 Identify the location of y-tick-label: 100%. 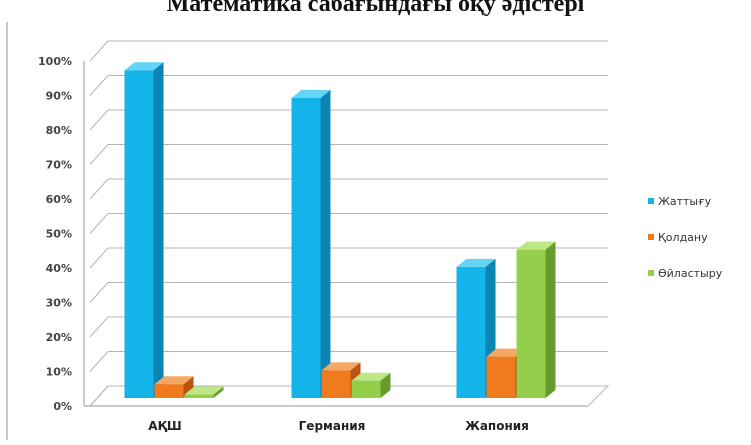
(55, 61).